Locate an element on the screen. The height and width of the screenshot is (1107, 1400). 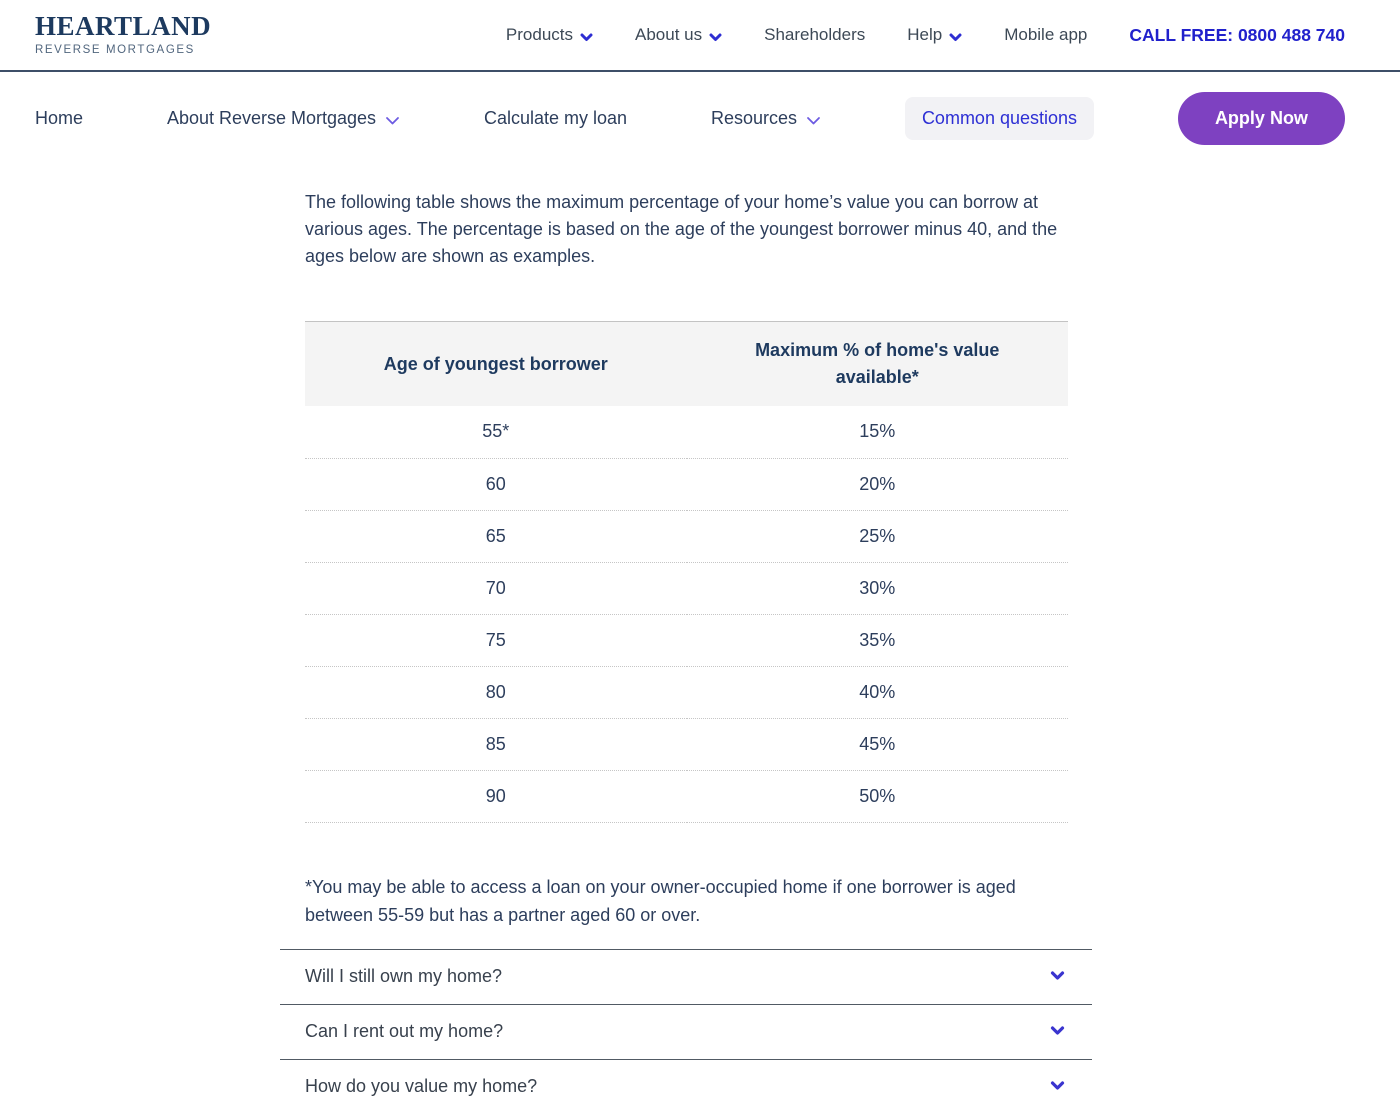
brand-logo: HEARTLAND REVERSE MORTGAGES is located at coordinates (123, 35).